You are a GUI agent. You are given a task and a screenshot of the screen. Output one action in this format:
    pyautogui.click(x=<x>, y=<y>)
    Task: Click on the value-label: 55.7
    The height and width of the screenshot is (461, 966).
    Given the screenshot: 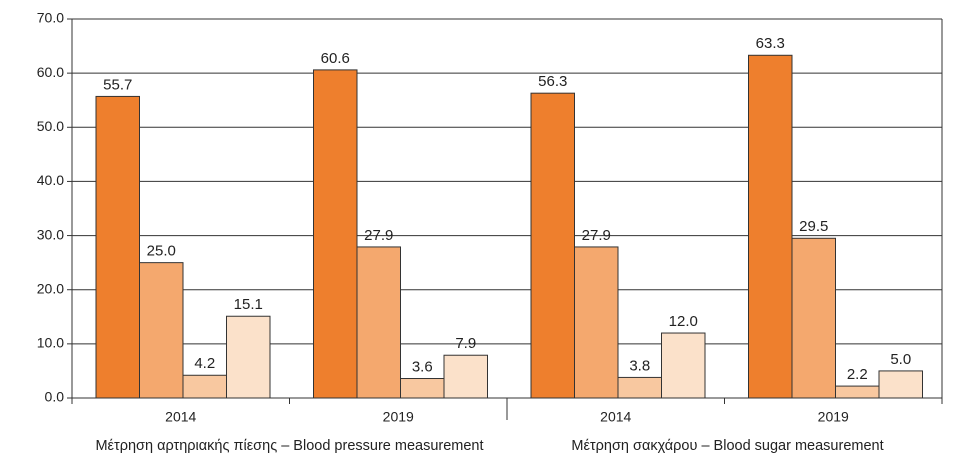 What is the action you would take?
    pyautogui.click(x=117, y=84)
    